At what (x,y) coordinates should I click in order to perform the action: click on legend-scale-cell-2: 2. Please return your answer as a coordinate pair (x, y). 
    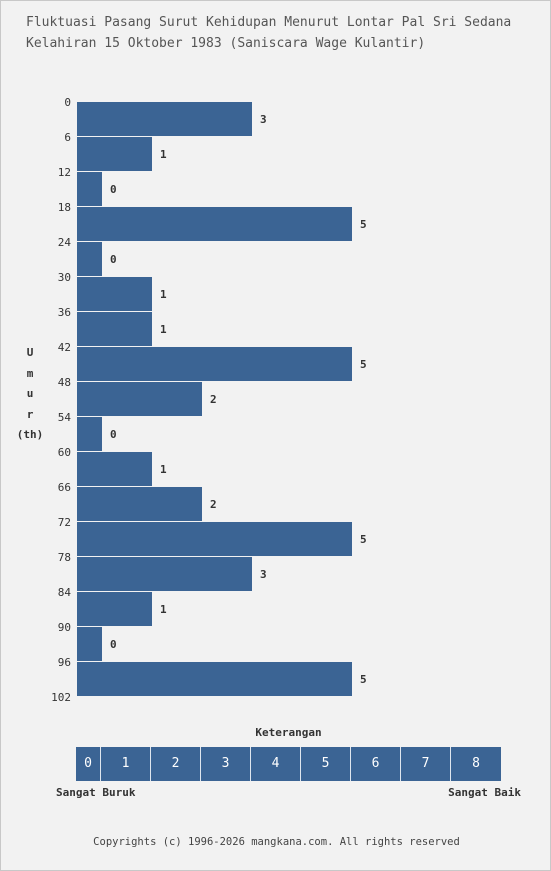
    Looking at the image, I should click on (176, 764).